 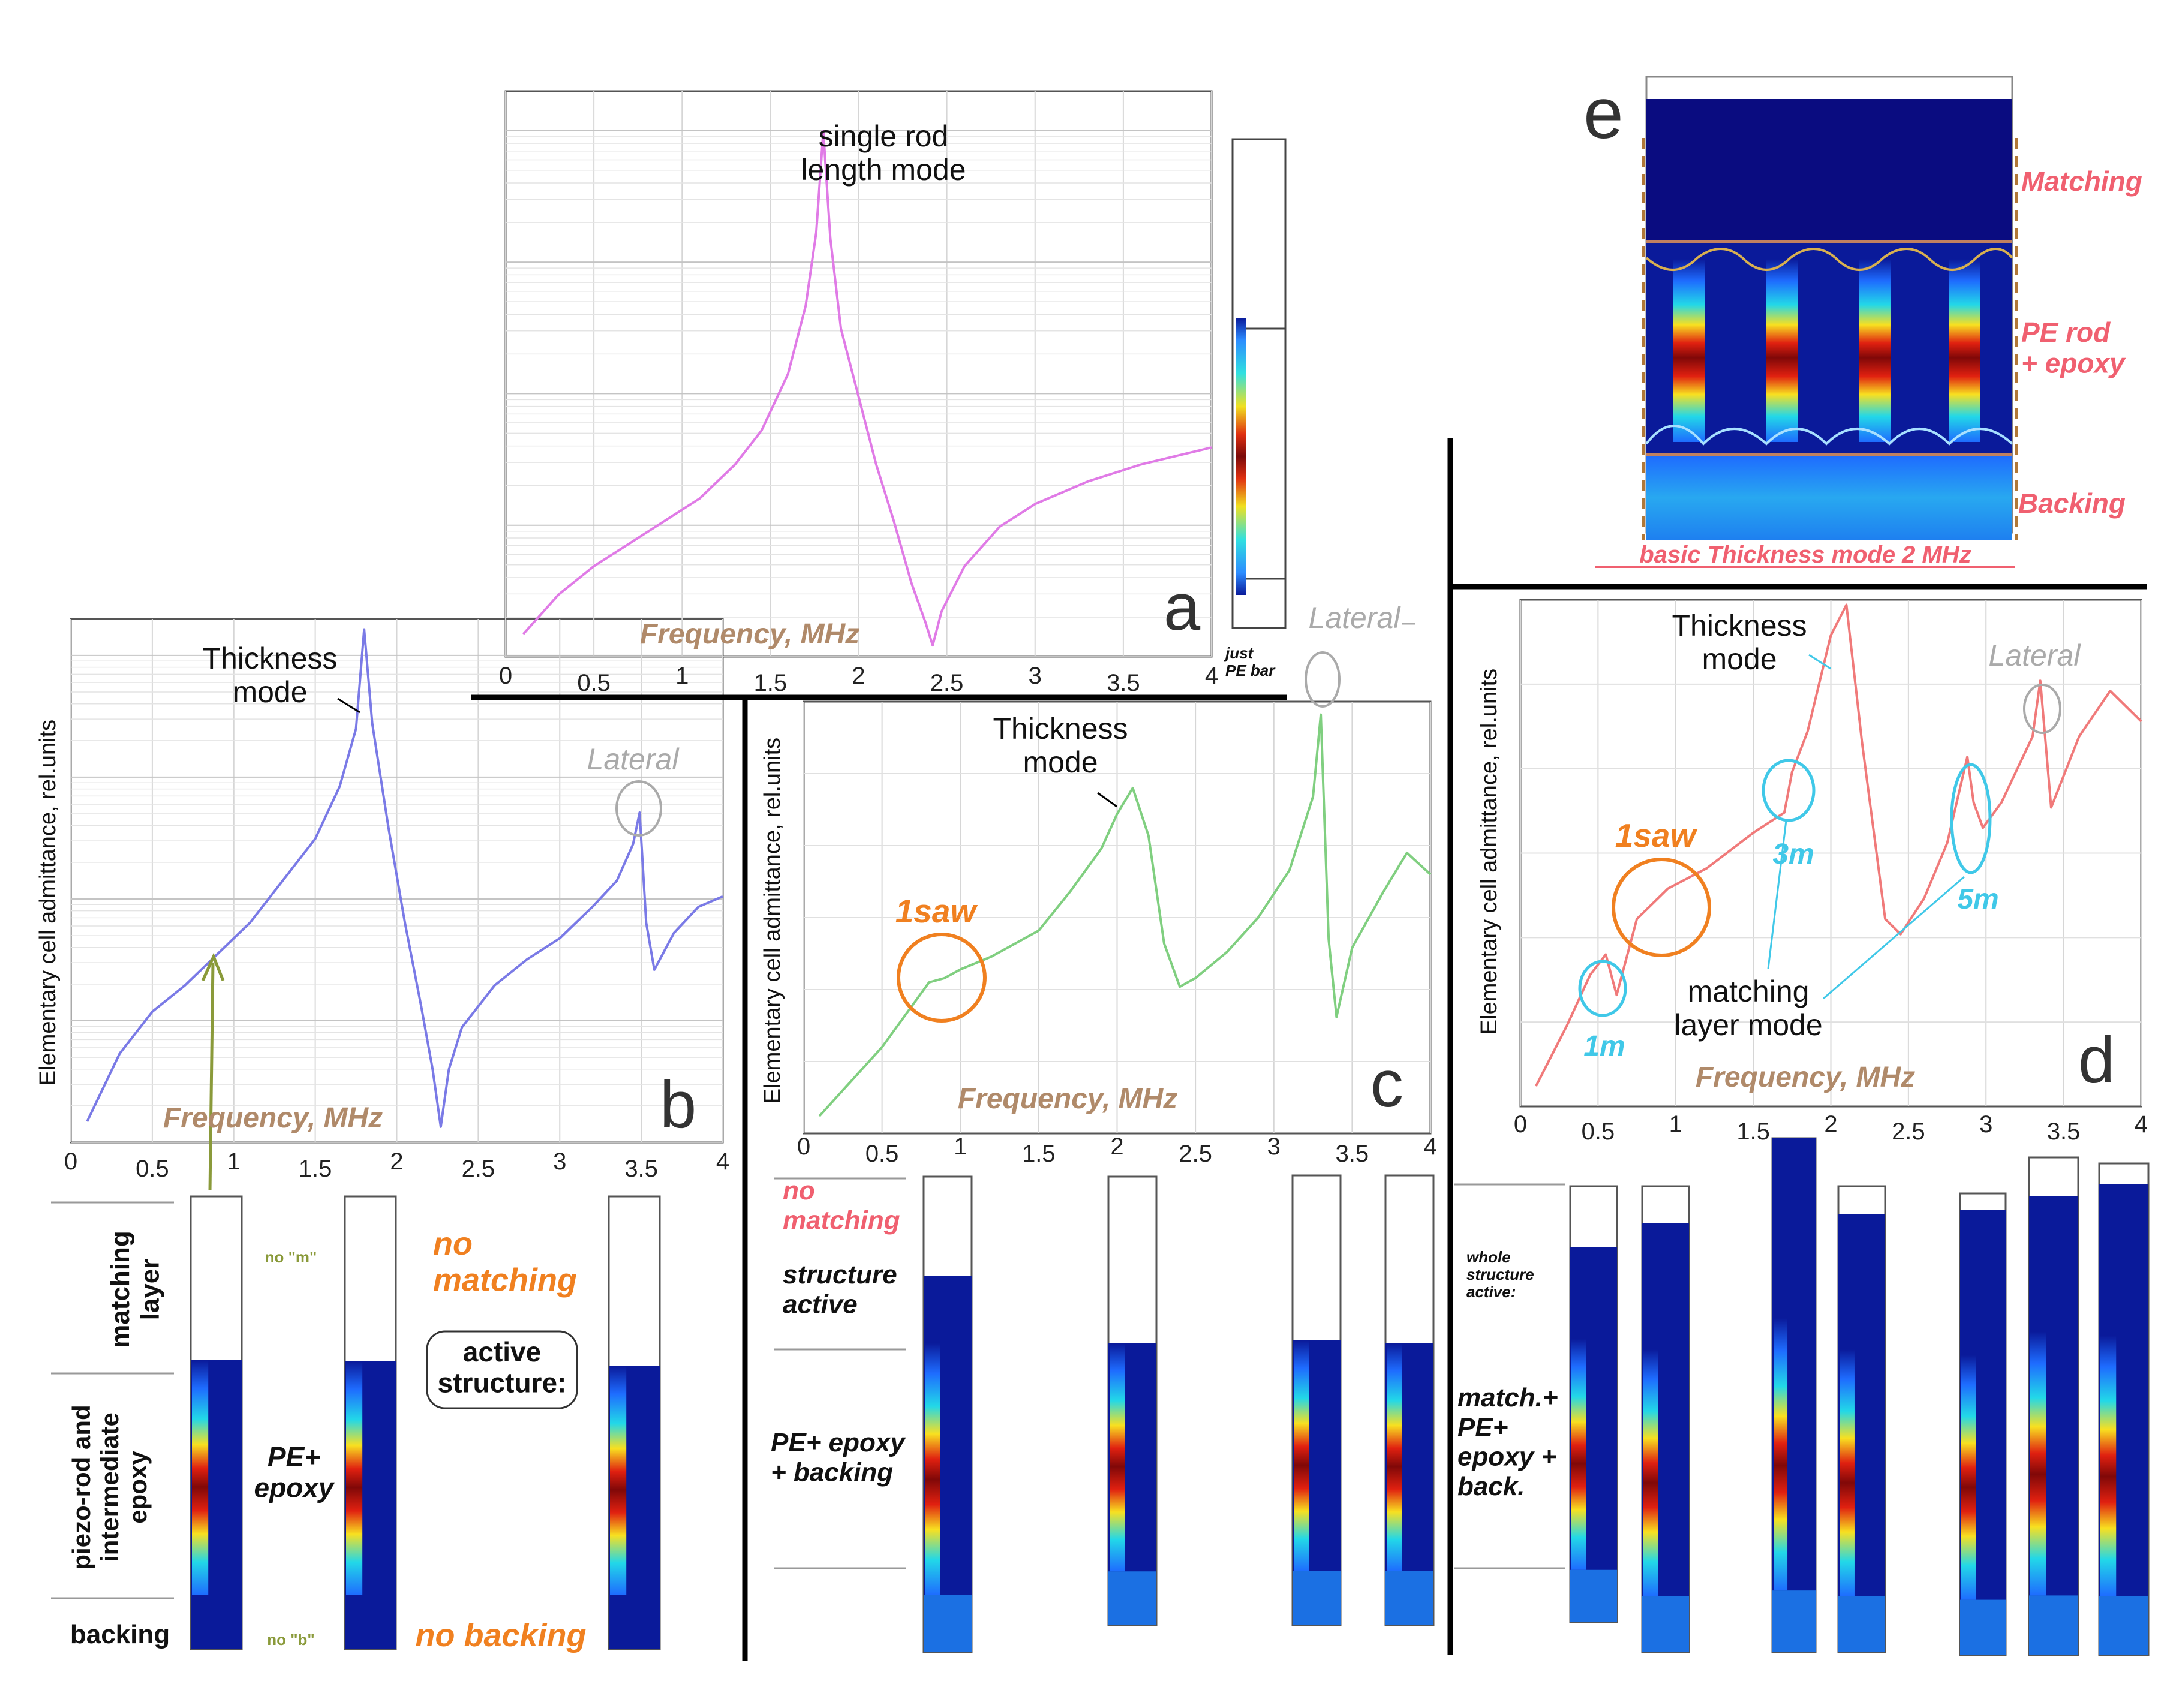 I want to click on x-tick-label-b: 4, so click(x=722, y=1161).